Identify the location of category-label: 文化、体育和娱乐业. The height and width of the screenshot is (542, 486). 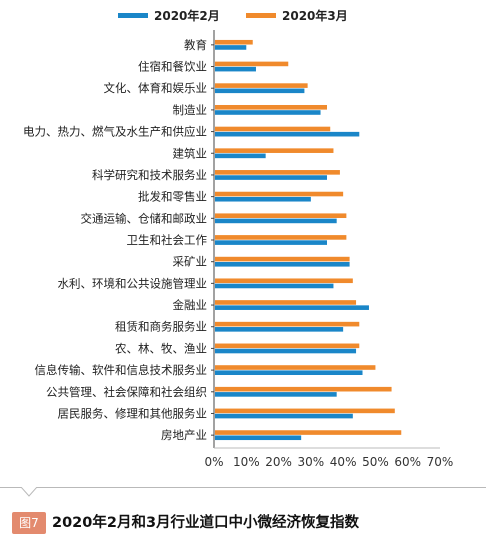
(156, 88).